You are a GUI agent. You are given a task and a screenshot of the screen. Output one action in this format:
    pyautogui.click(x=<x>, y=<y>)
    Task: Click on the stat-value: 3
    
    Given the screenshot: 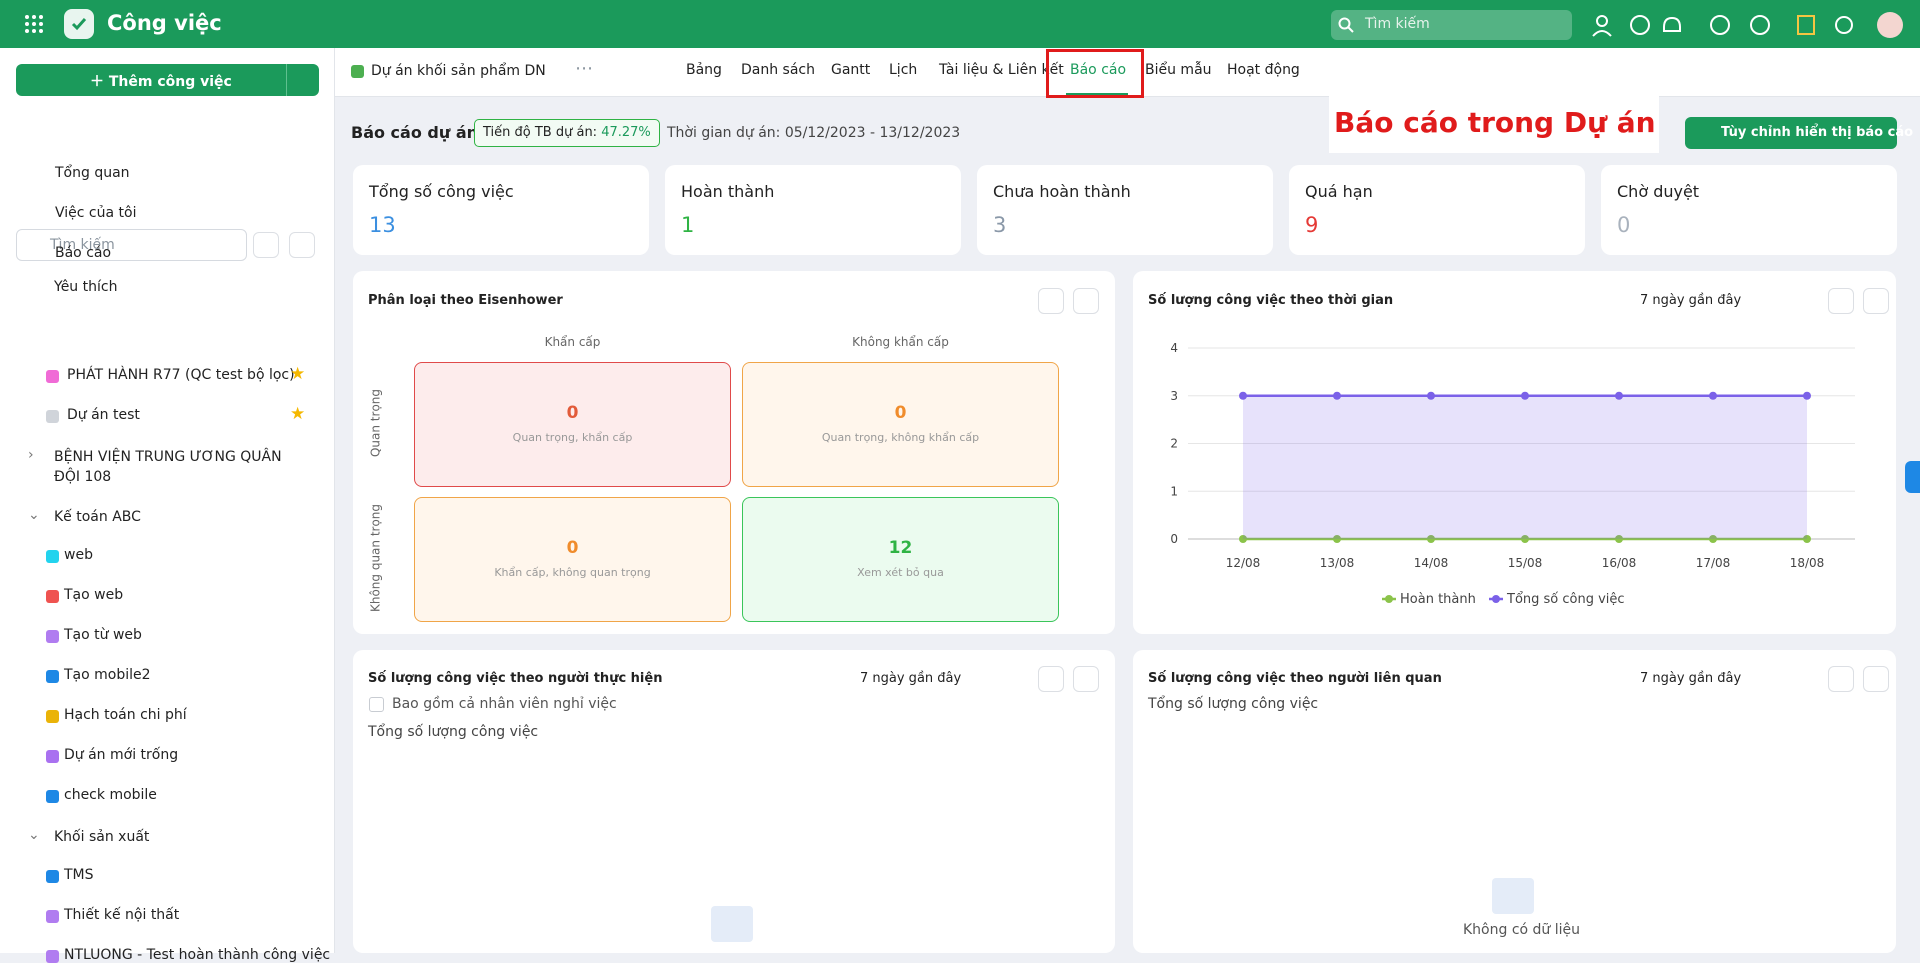 What is the action you would take?
    pyautogui.click(x=1000, y=225)
    